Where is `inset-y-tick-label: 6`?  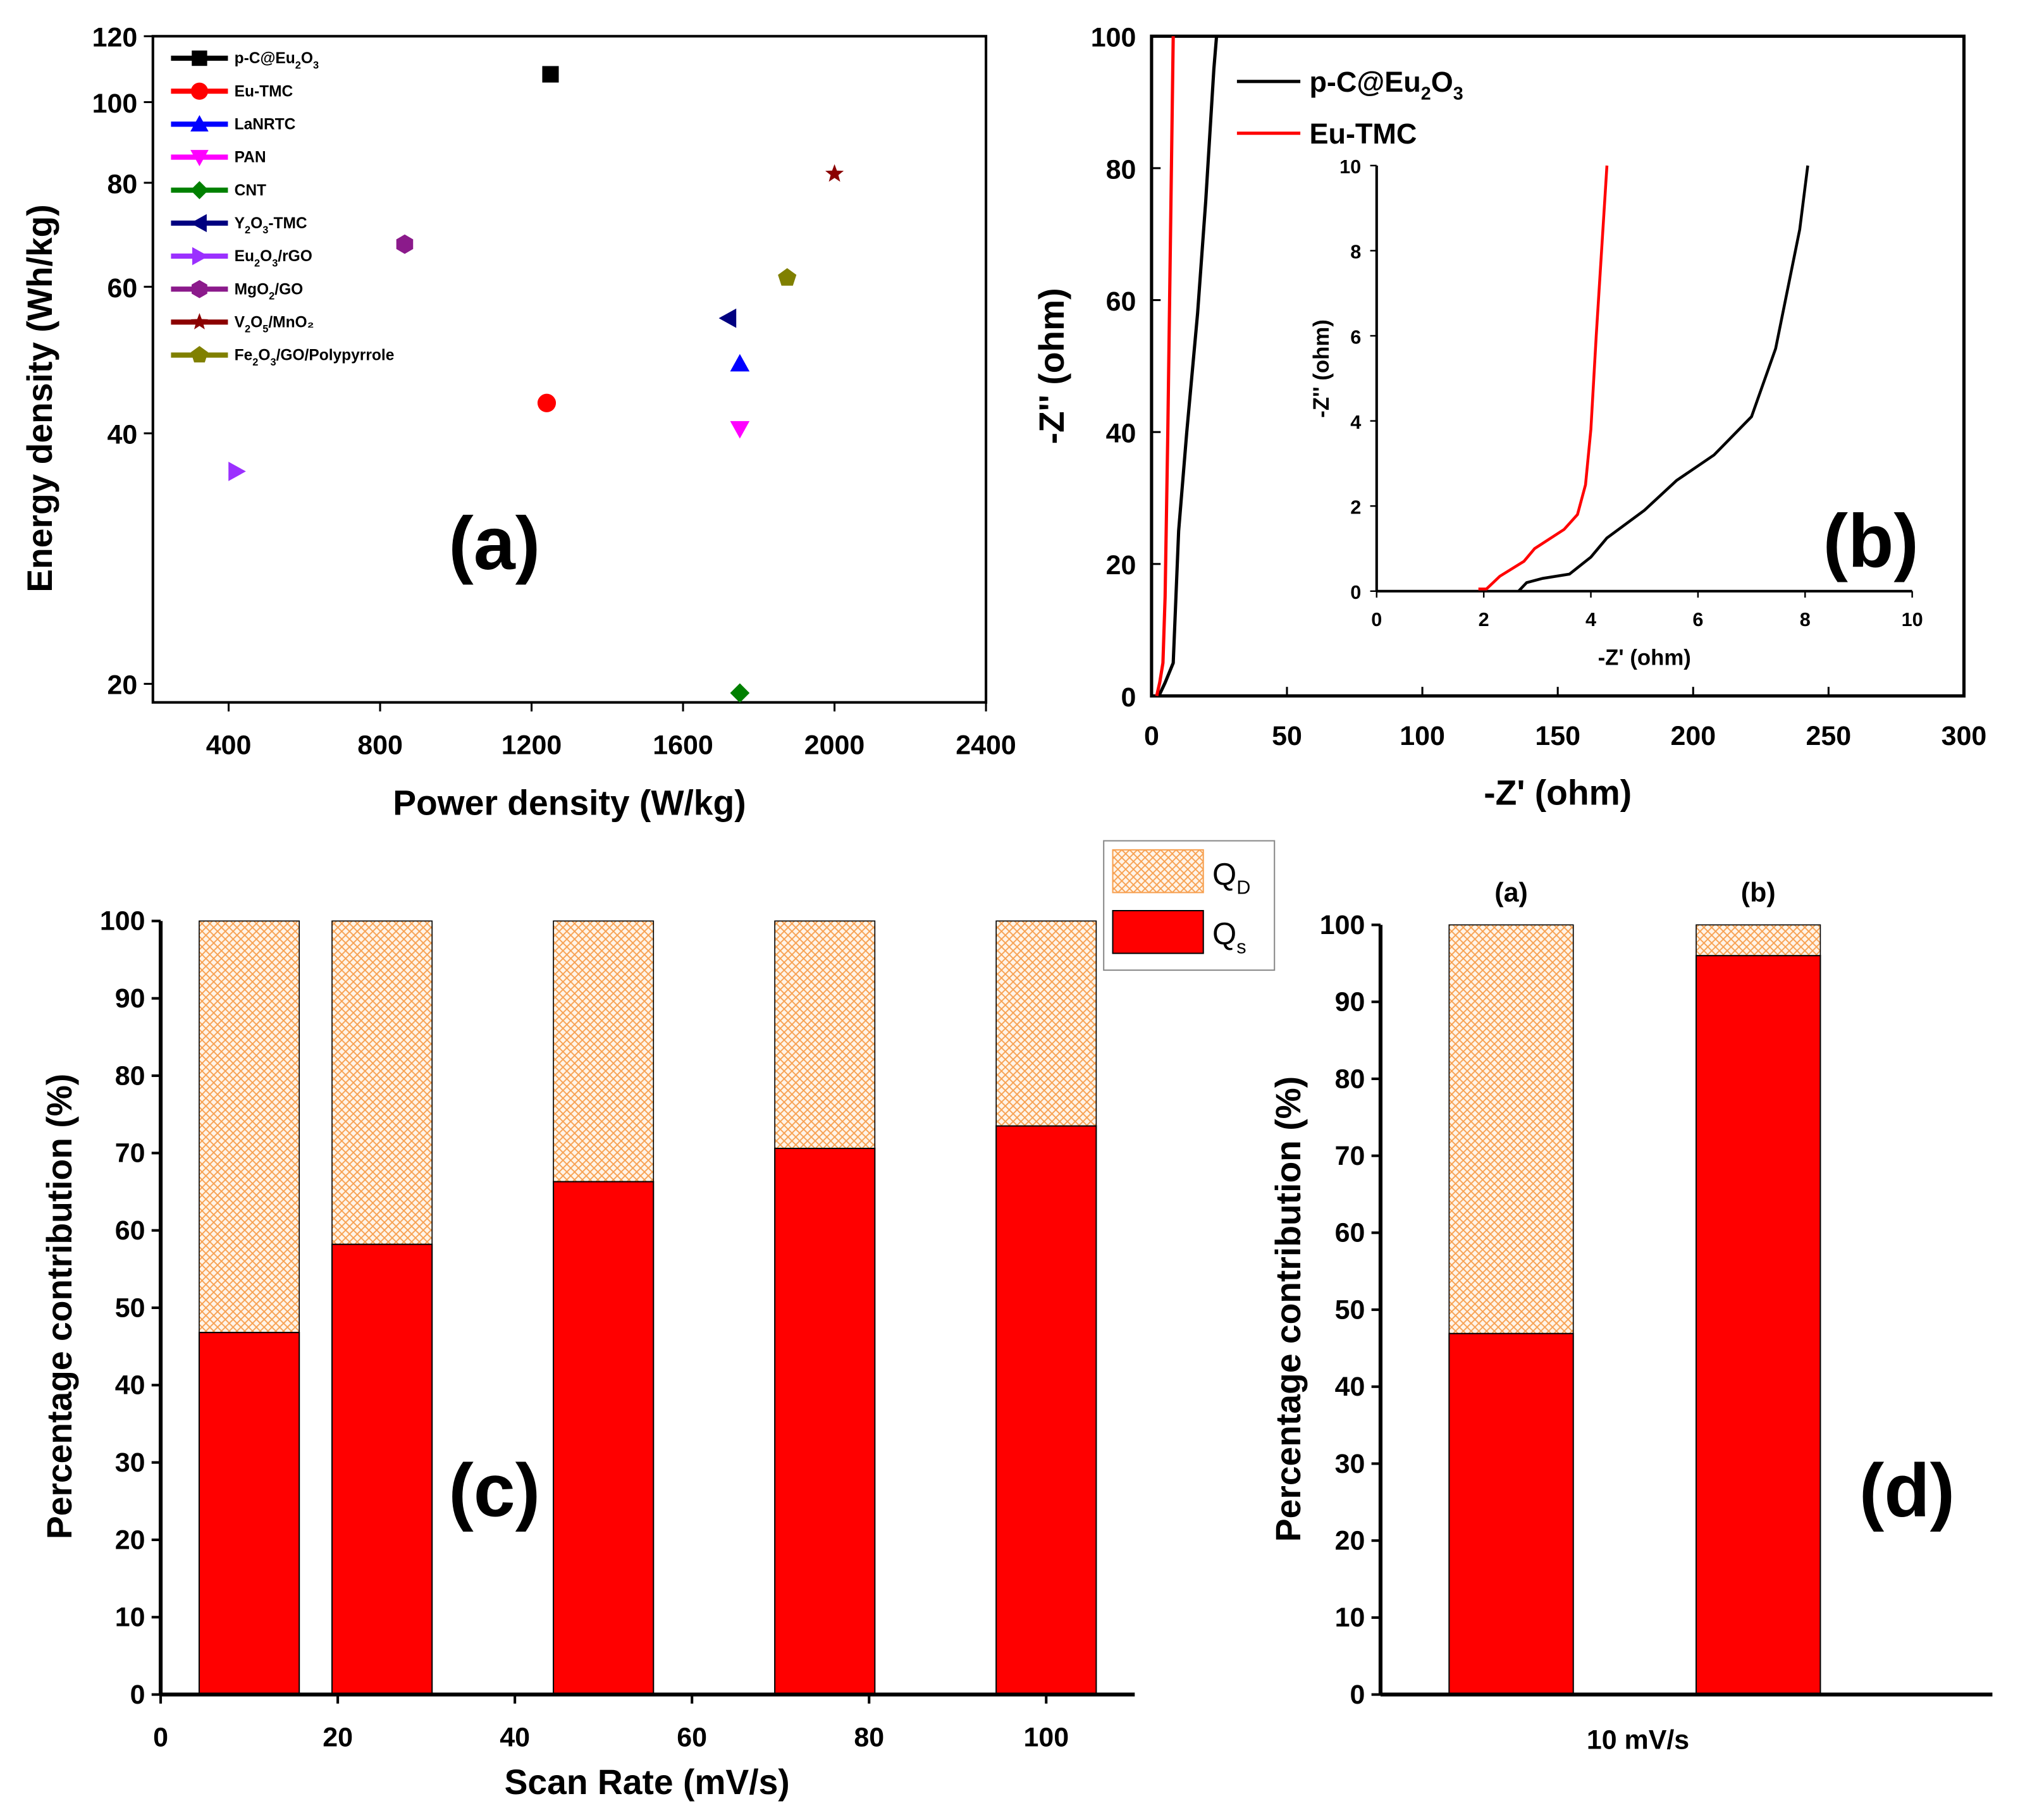
inset-y-tick-label: 6 is located at coordinates (1356, 337).